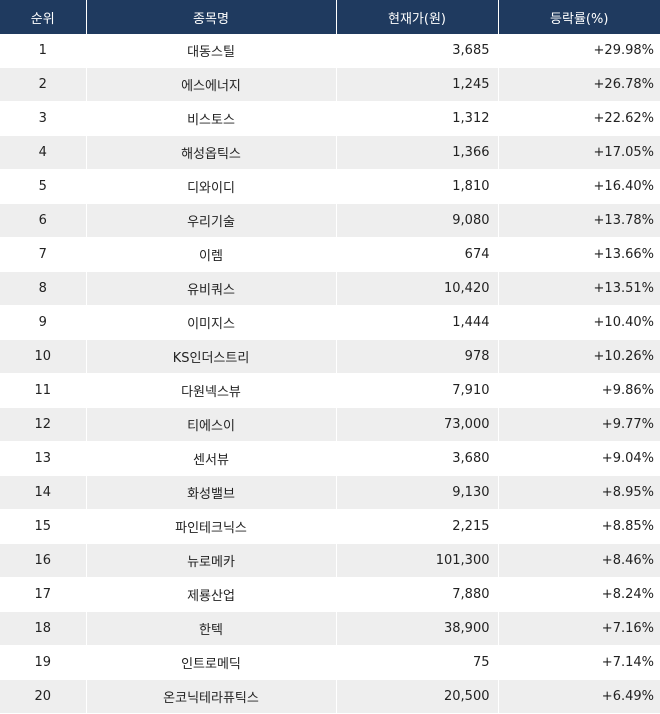 This screenshot has width=660, height=714. I want to click on change-rate-cell: +17.05%, so click(579, 152).